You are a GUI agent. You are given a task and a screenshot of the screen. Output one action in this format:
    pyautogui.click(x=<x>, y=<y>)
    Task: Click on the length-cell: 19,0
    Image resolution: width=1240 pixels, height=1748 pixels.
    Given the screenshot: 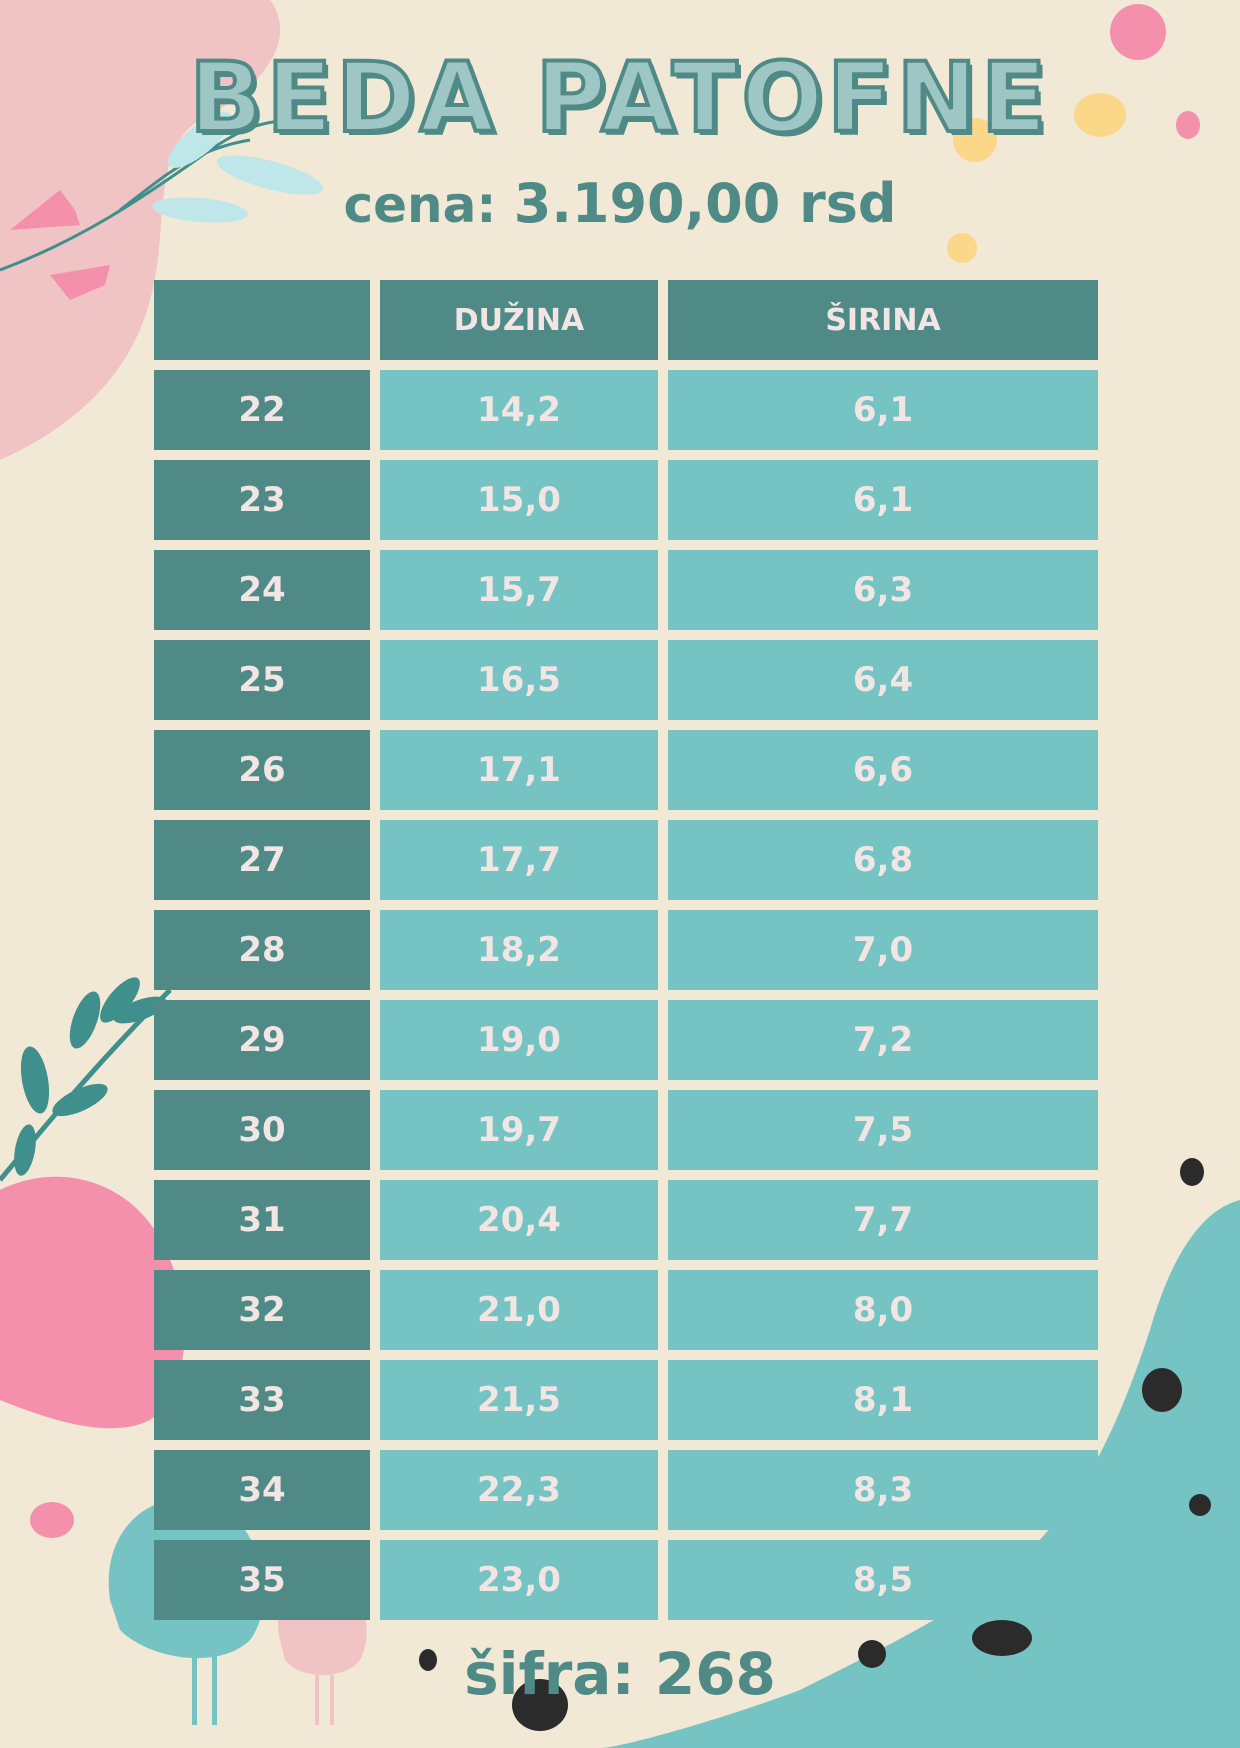 What is the action you would take?
    pyautogui.click(x=519, y=1040)
    